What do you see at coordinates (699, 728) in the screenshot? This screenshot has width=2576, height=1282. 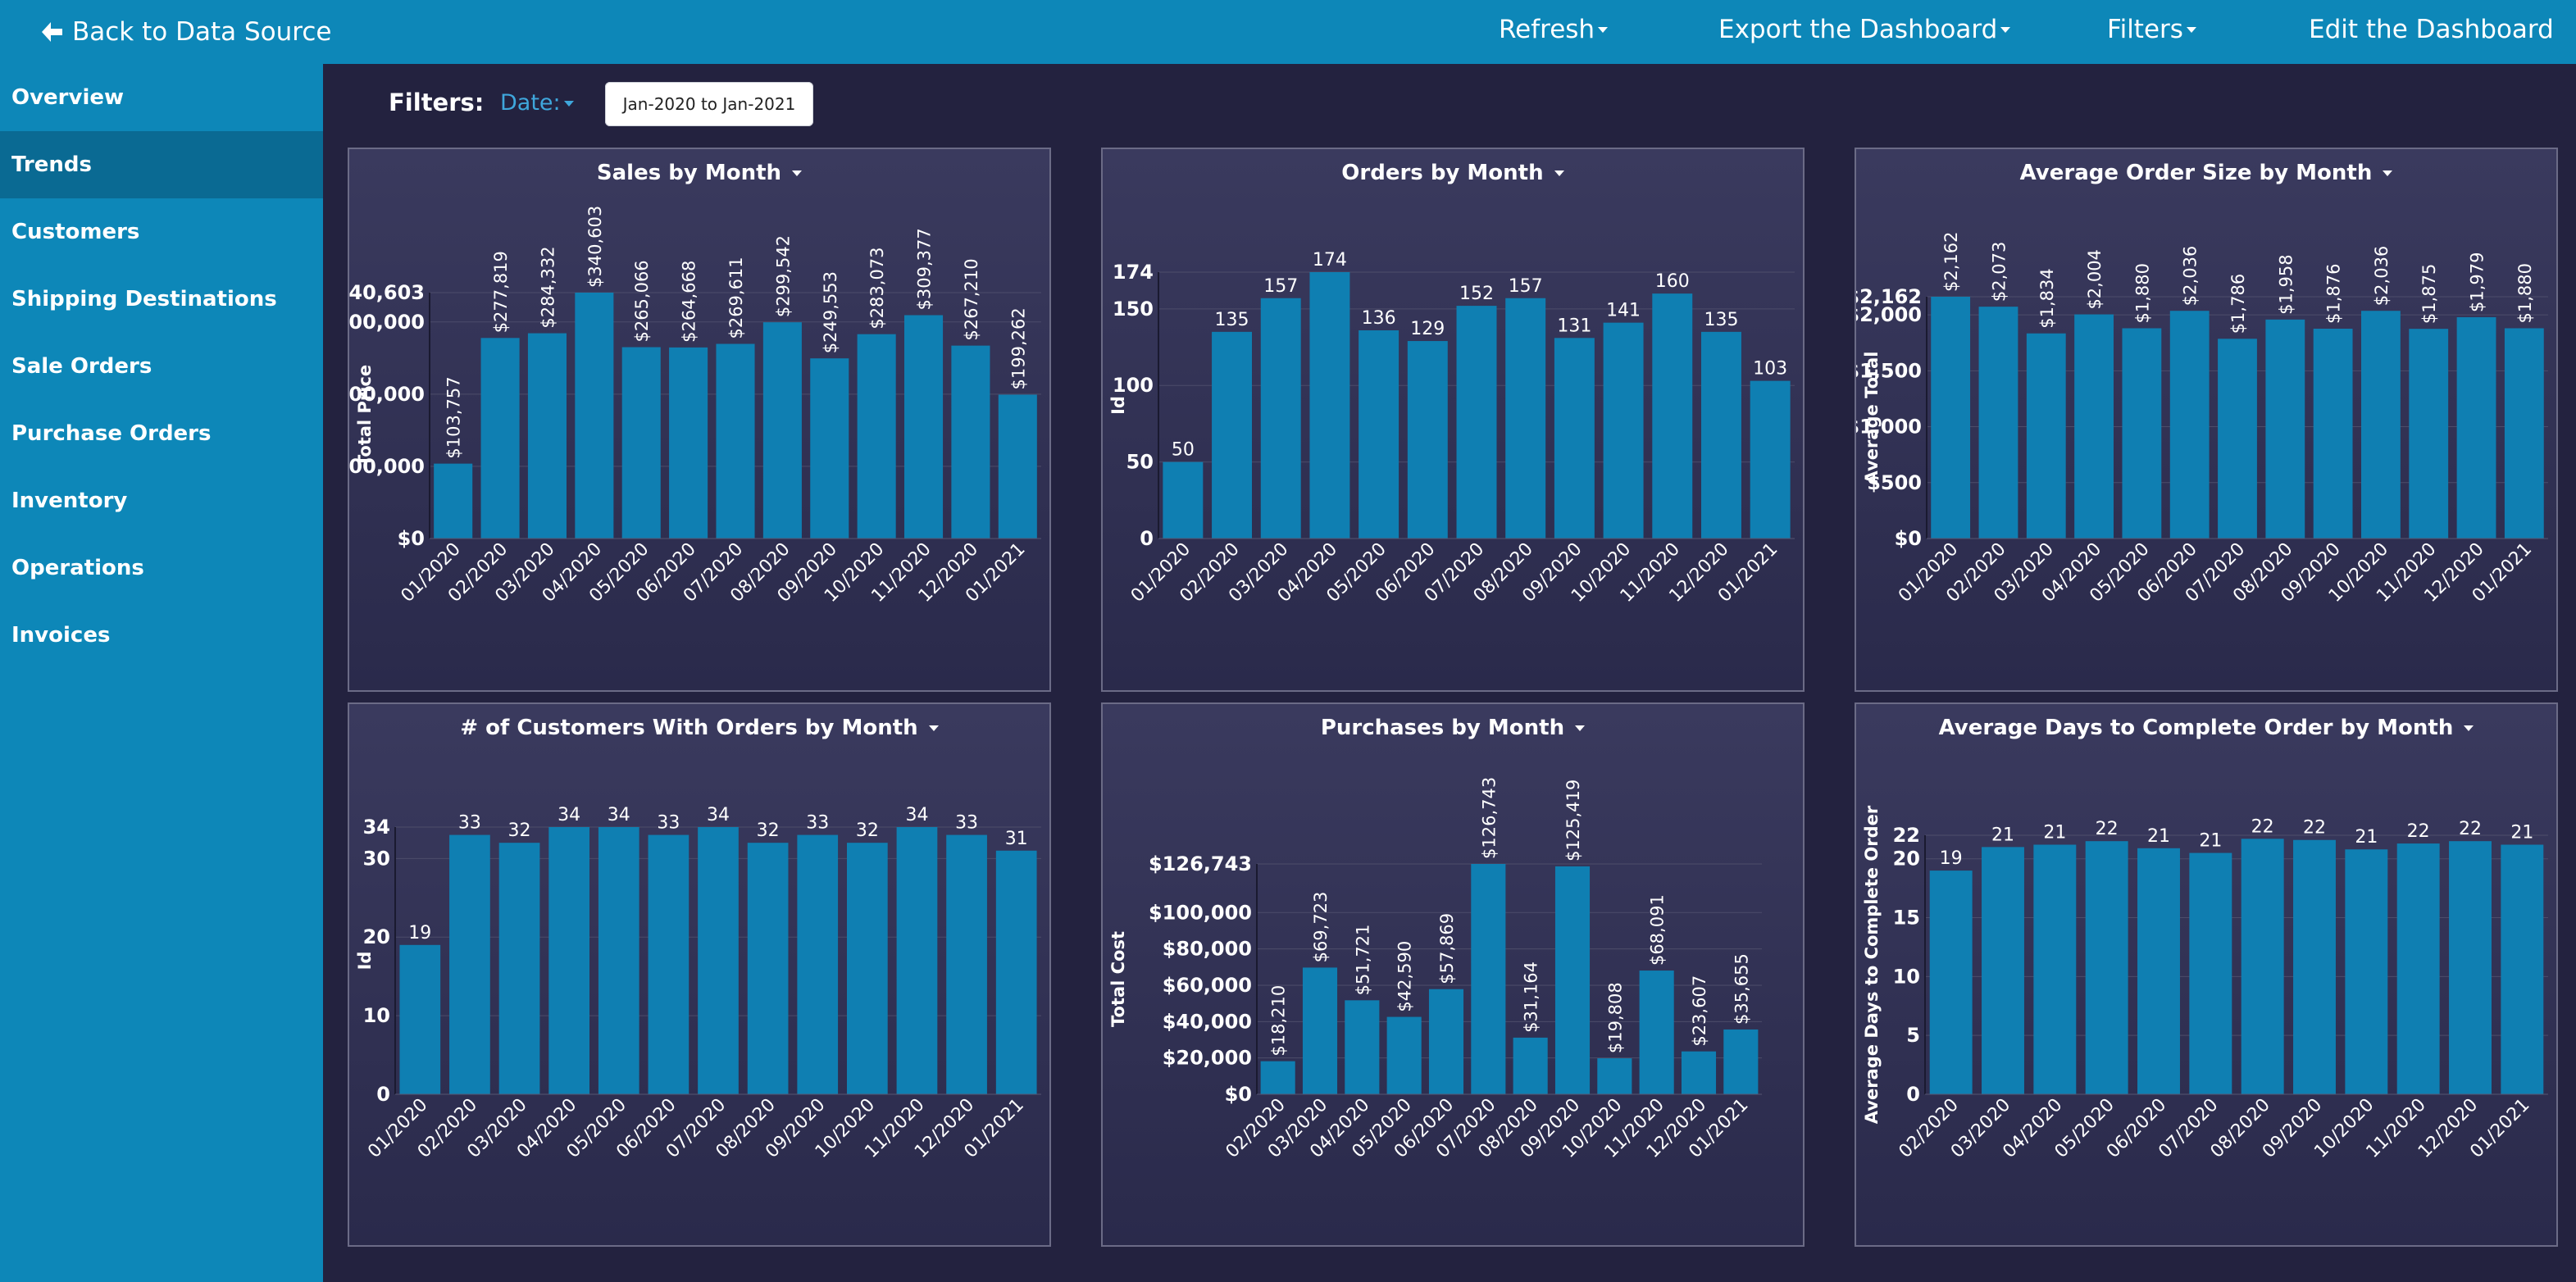 I see `chart-title-dropdown: # of Customers With Orders by Month` at bounding box center [699, 728].